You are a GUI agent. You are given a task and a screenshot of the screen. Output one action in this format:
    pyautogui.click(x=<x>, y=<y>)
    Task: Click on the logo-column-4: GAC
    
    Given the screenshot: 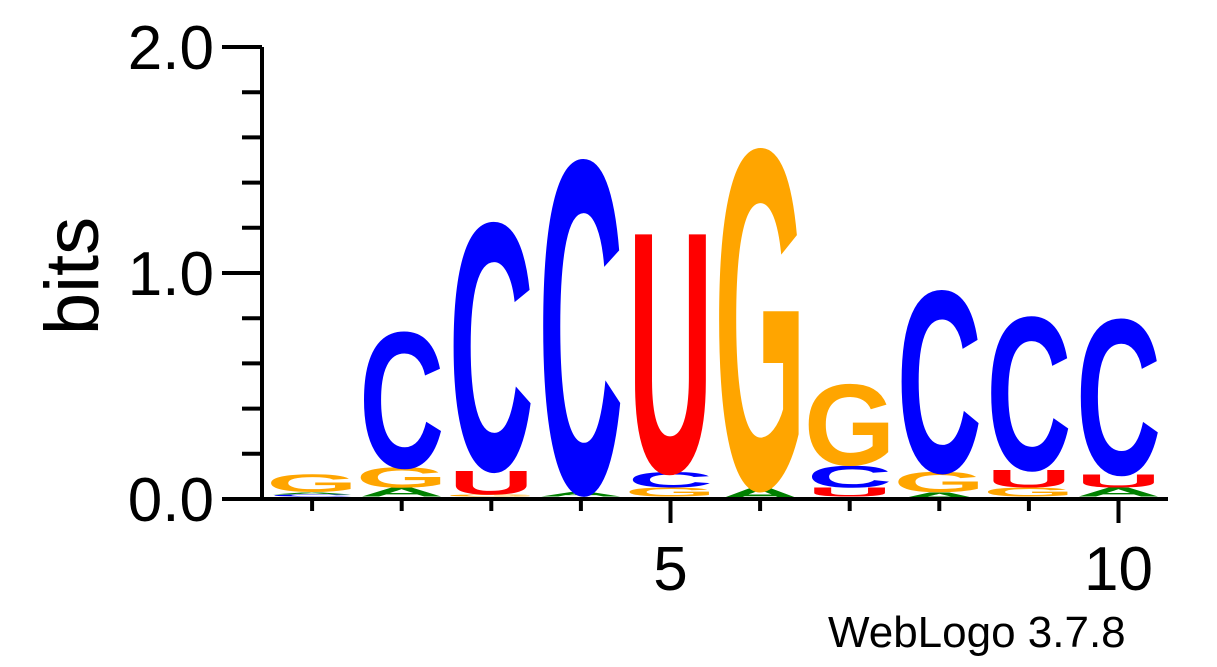 What is the action you would take?
    pyautogui.click(x=581, y=327)
    